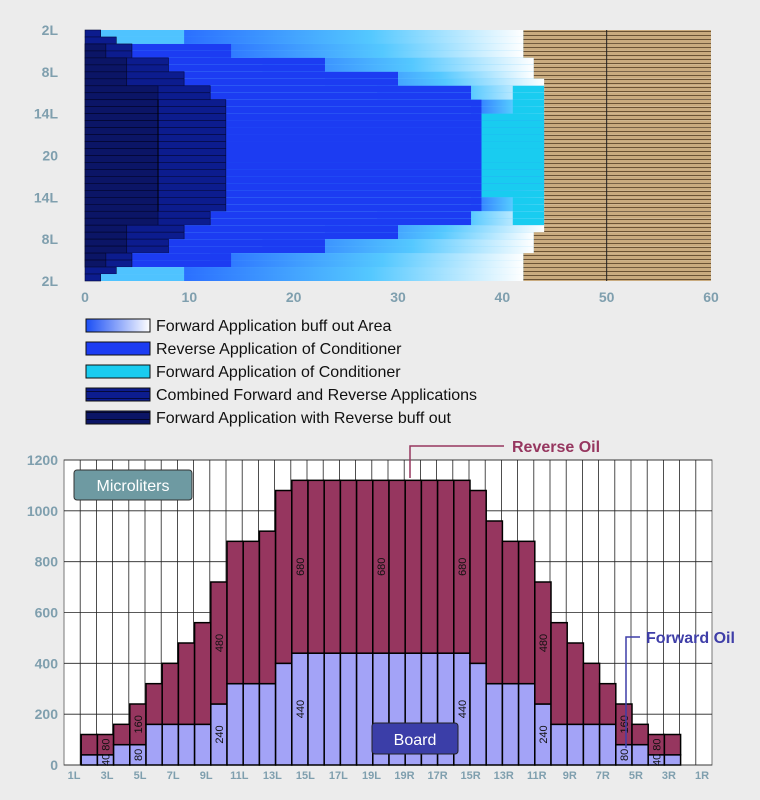 This screenshot has height=800, width=760. I want to click on legend-swatch-forward, so click(118, 371).